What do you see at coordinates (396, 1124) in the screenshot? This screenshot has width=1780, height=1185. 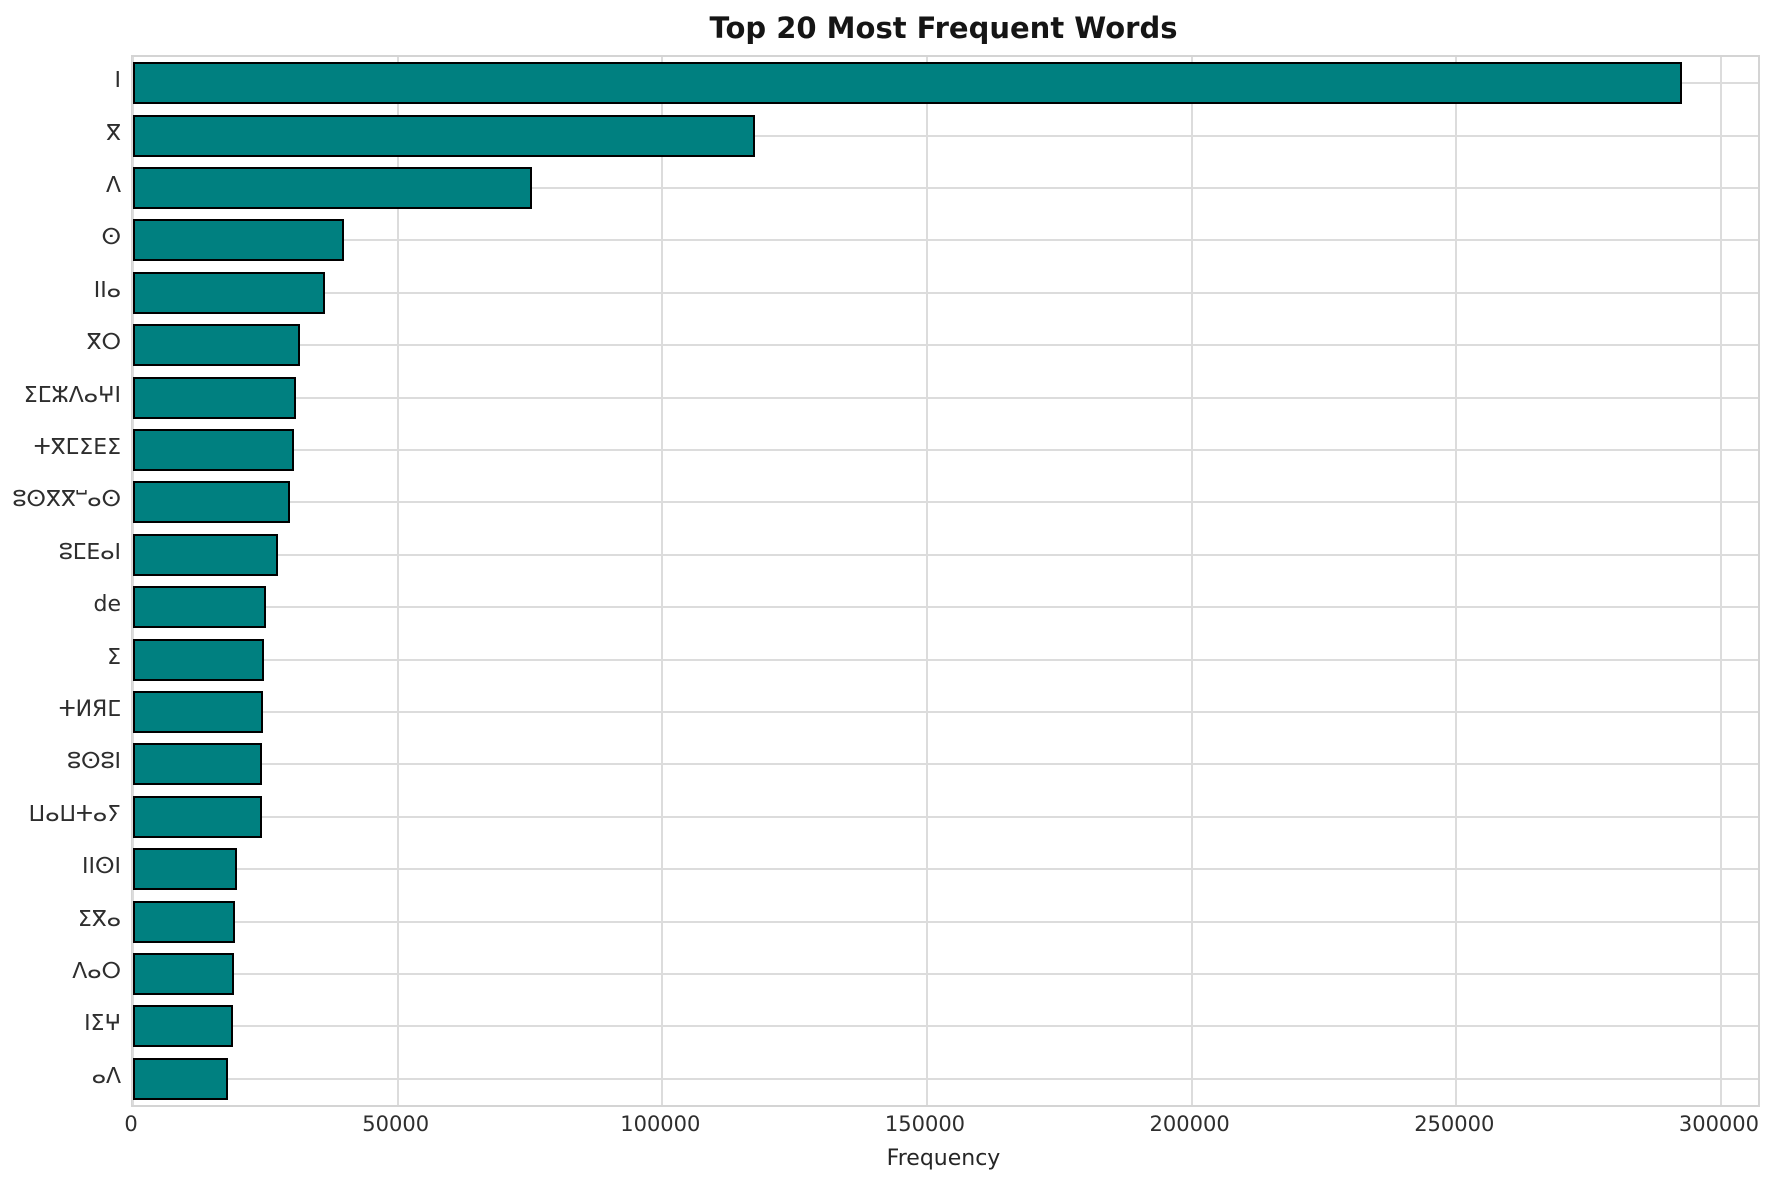 I see `x-tick-label: 50000` at bounding box center [396, 1124].